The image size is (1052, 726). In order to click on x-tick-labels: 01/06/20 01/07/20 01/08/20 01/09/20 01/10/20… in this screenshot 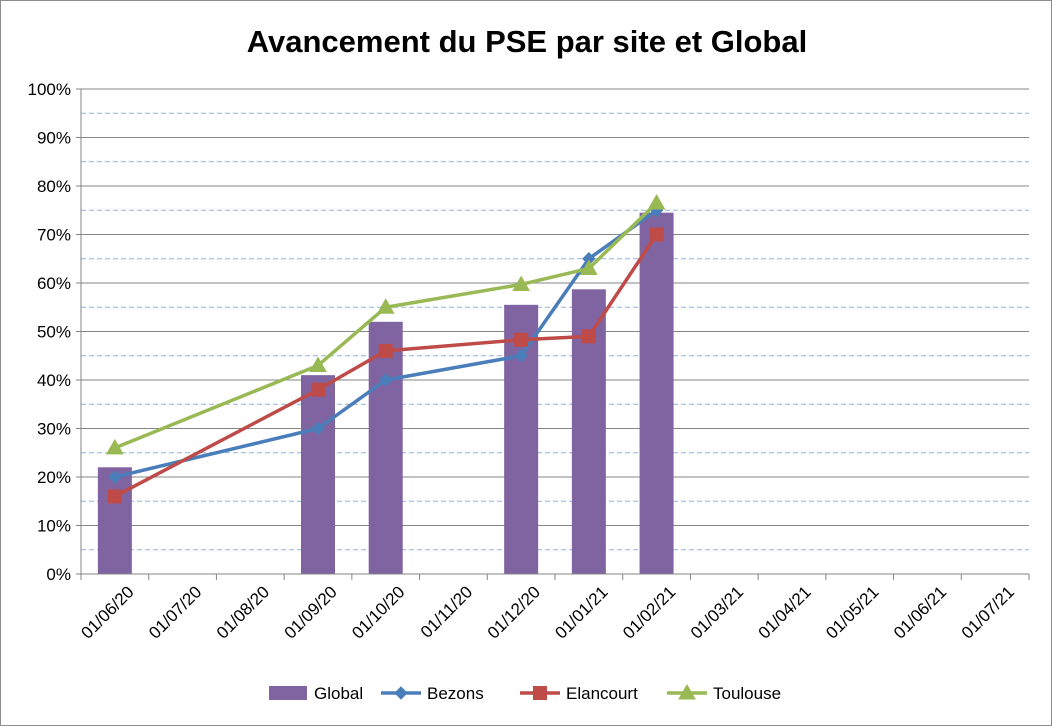, I will do `click(547, 612)`.